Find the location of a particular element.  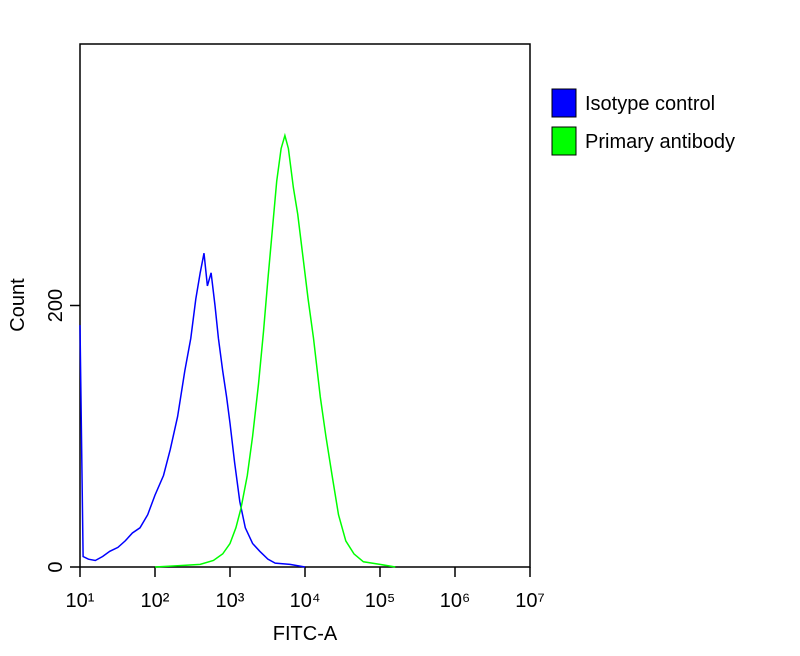

x-tick-label: 10⁴ is located at coordinates (305, 601).